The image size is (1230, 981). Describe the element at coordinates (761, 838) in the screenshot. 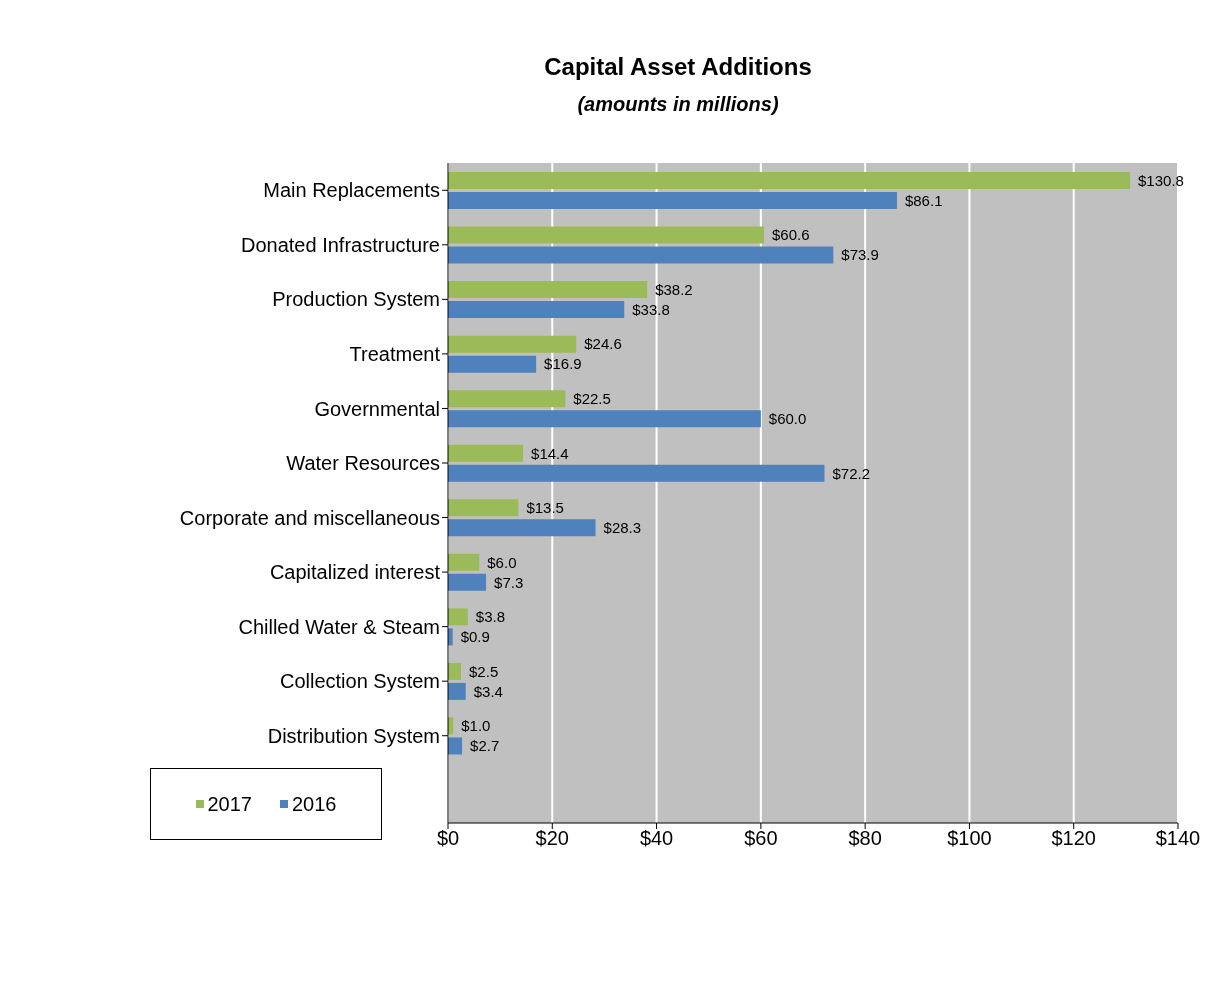

I see `x-tick-label: $60` at that location.